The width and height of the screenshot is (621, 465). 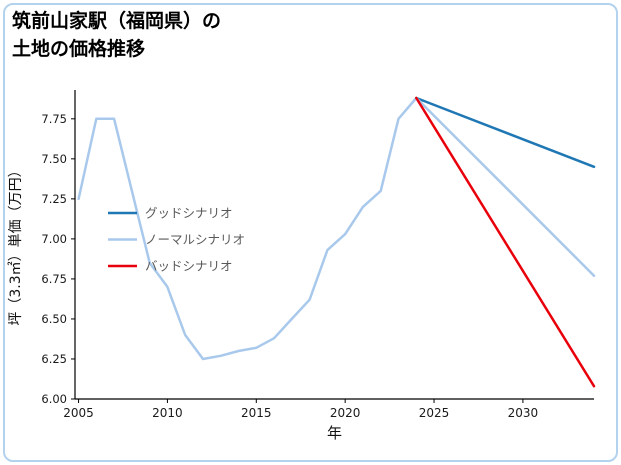 What do you see at coordinates (54, 279) in the screenshot?
I see `y-tick-label: 6.75` at bounding box center [54, 279].